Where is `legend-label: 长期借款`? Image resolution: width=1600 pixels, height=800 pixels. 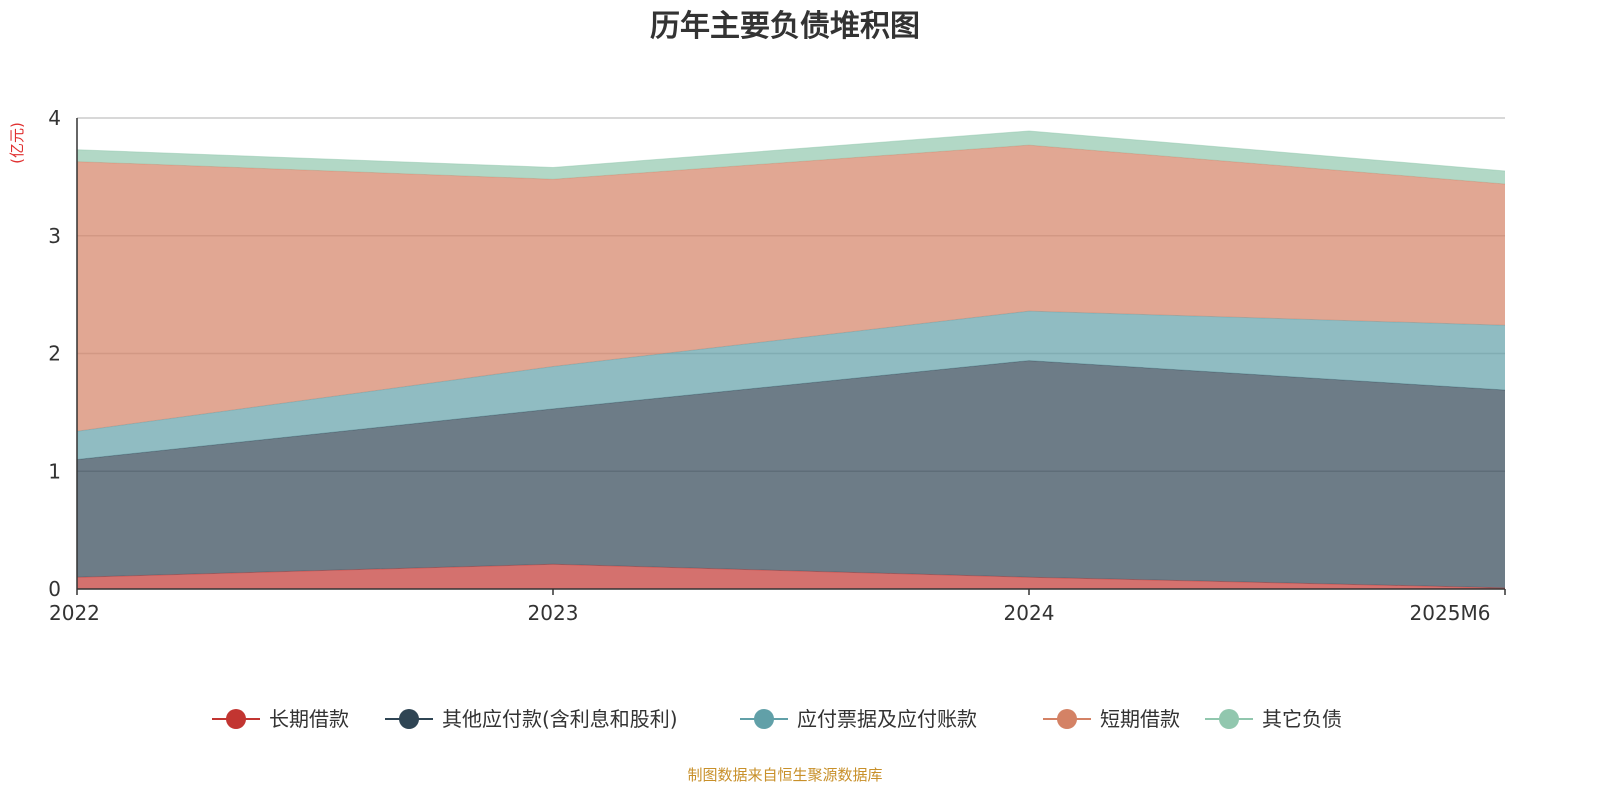 legend-label: 长期借款 is located at coordinates (309, 719).